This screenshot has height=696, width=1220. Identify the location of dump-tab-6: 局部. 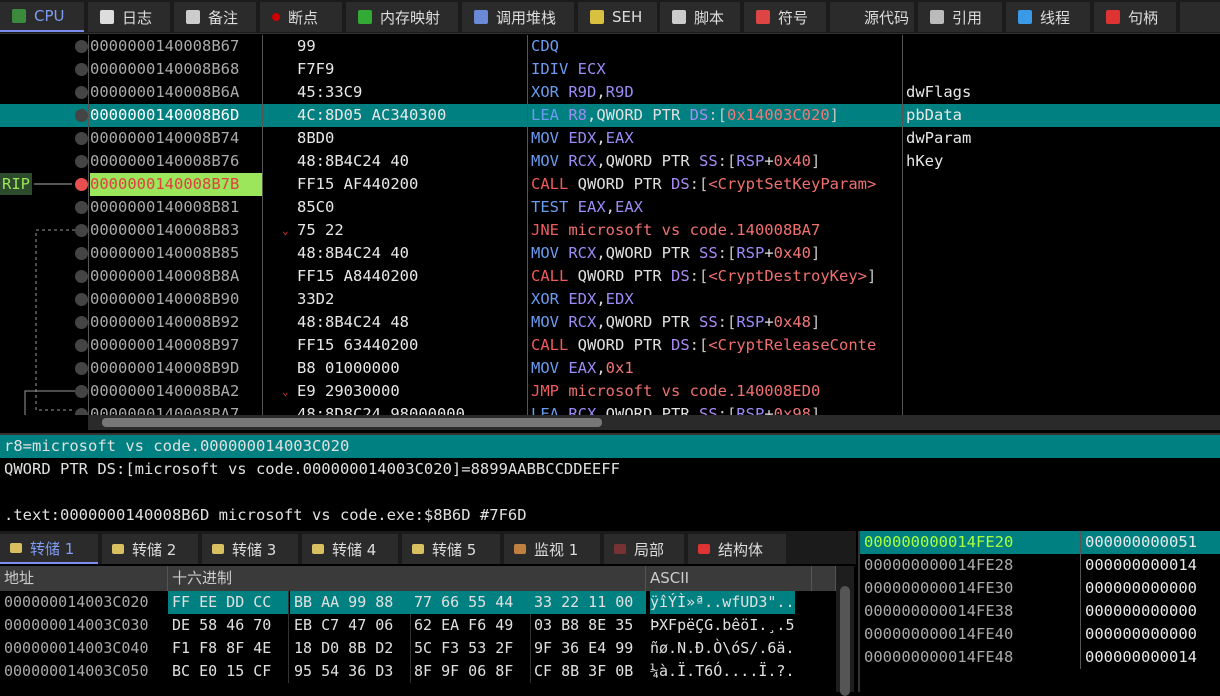
(644, 549).